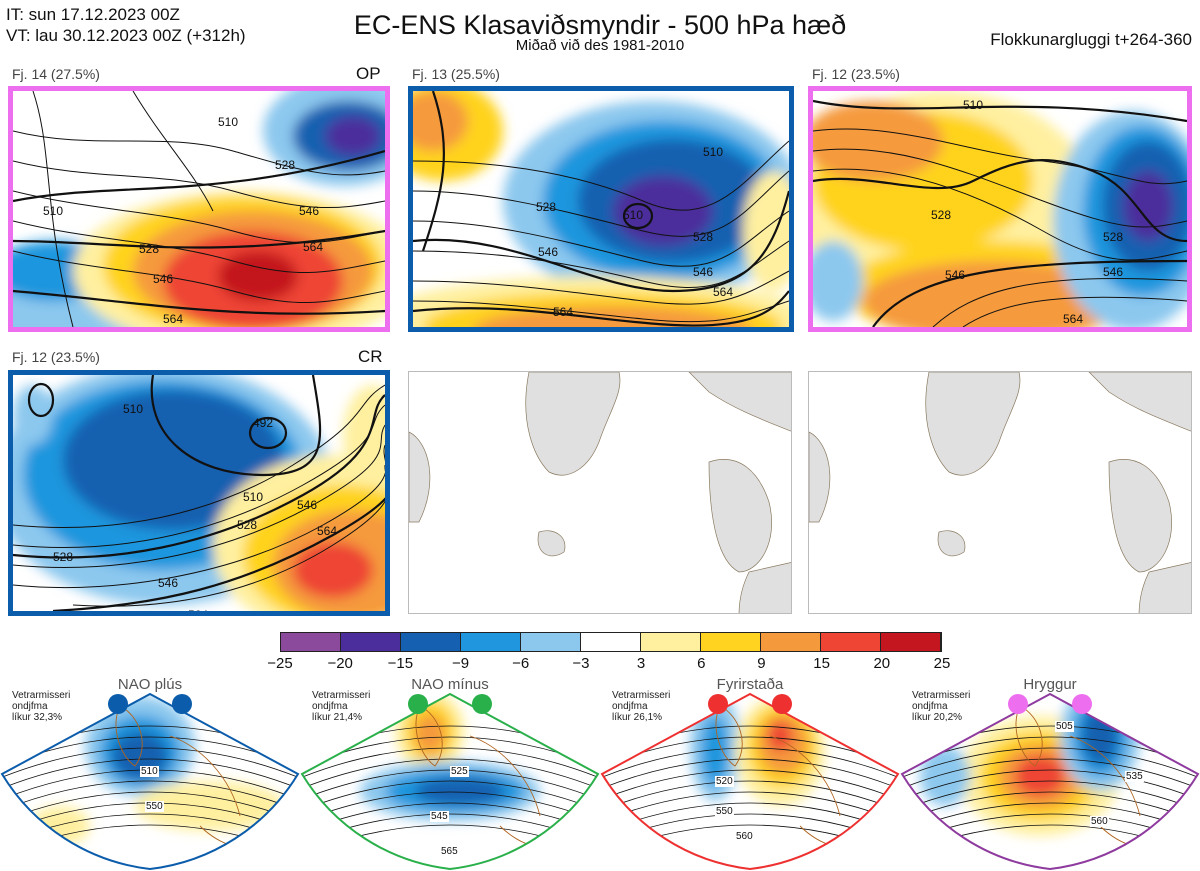 This screenshot has height=871, width=1200. I want to click on colorbar-tick-label: 6, so click(701, 663).